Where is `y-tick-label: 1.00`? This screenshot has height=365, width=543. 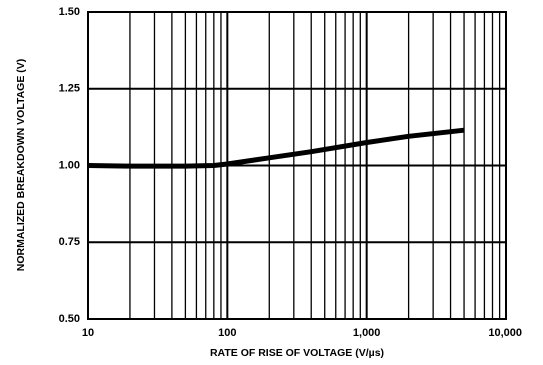 y-tick-label: 1.00 is located at coordinates (69, 165).